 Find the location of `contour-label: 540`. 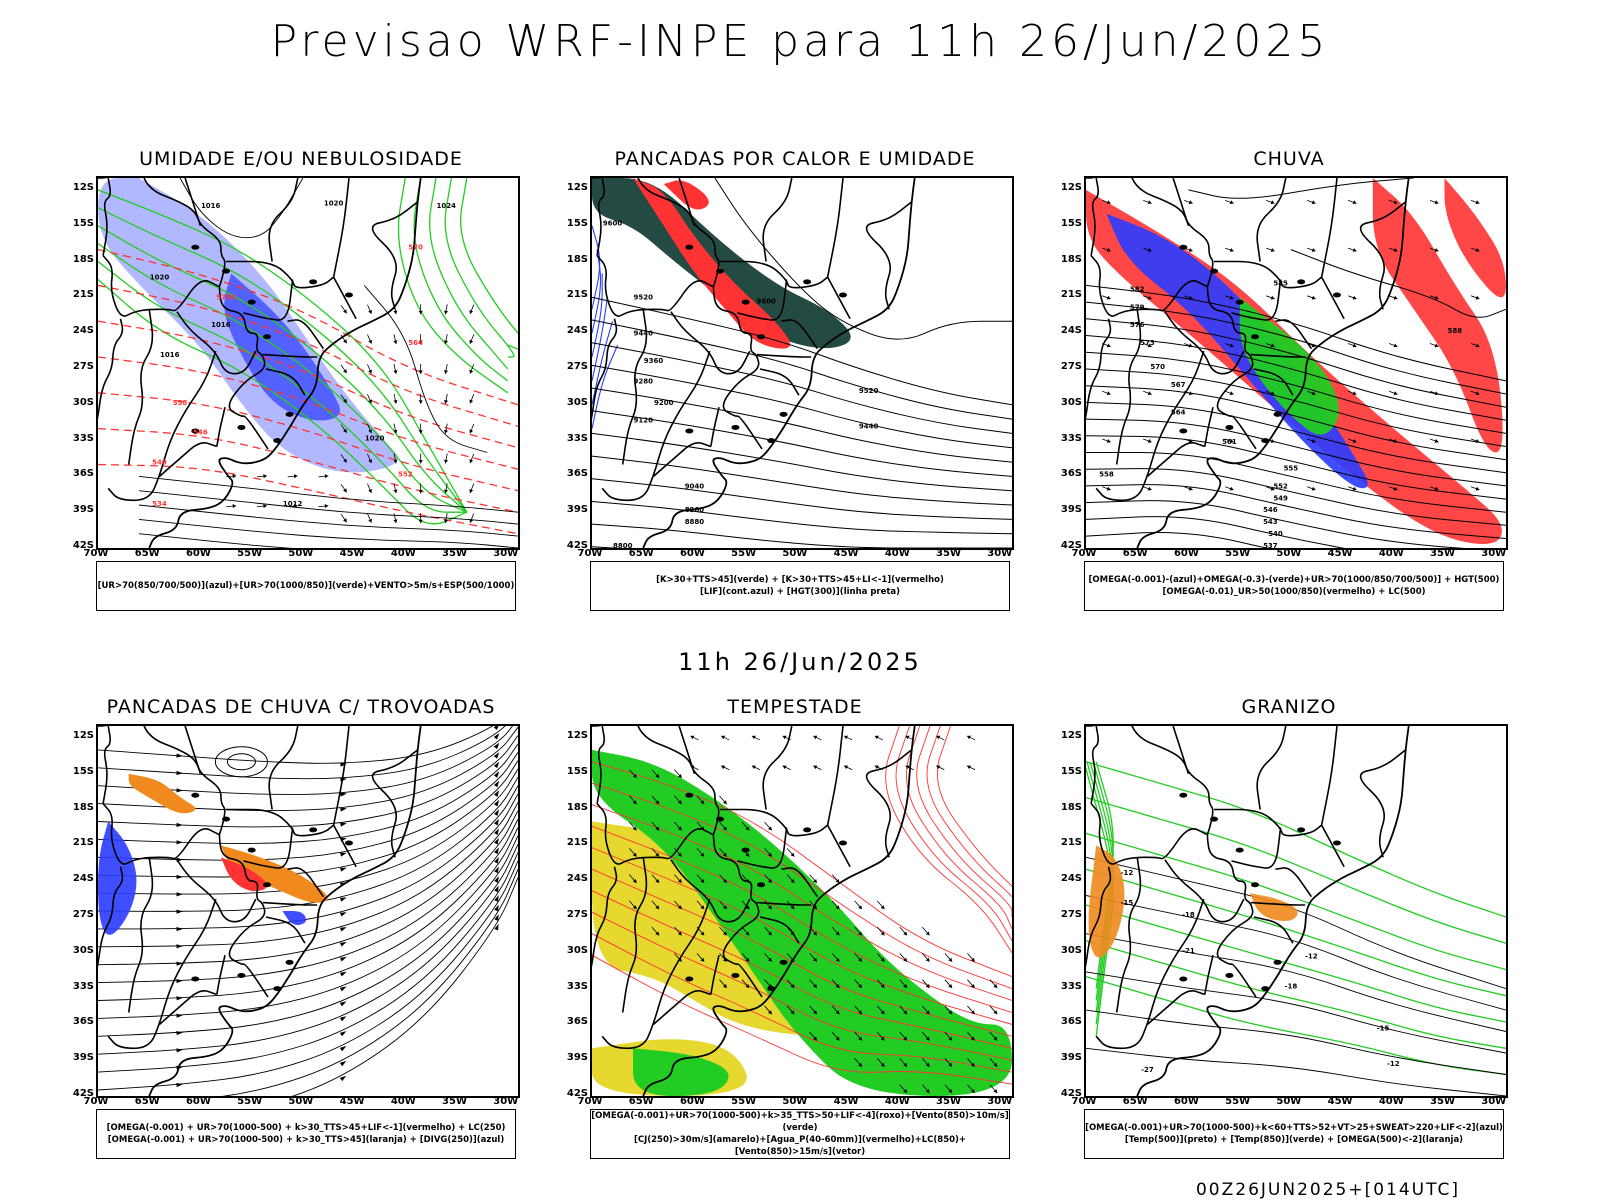

contour-label: 540 is located at coordinates (1275, 534).